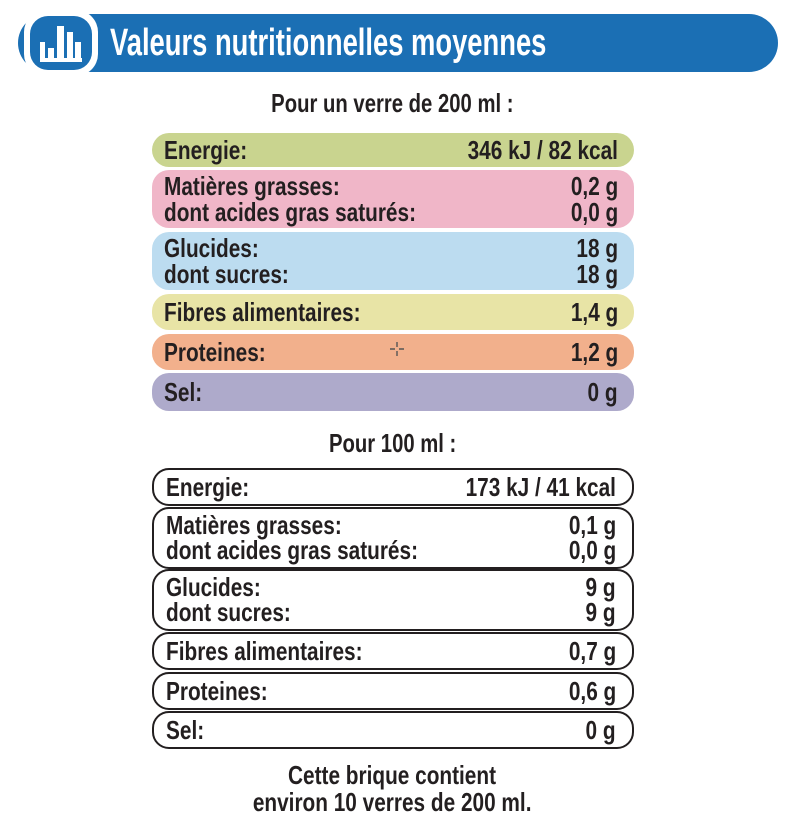  Describe the element at coordinates (393, 487) in the screenshot. I see `nutrient-row-energie: Energie: 173 kJ / 41 kcal` at that location.